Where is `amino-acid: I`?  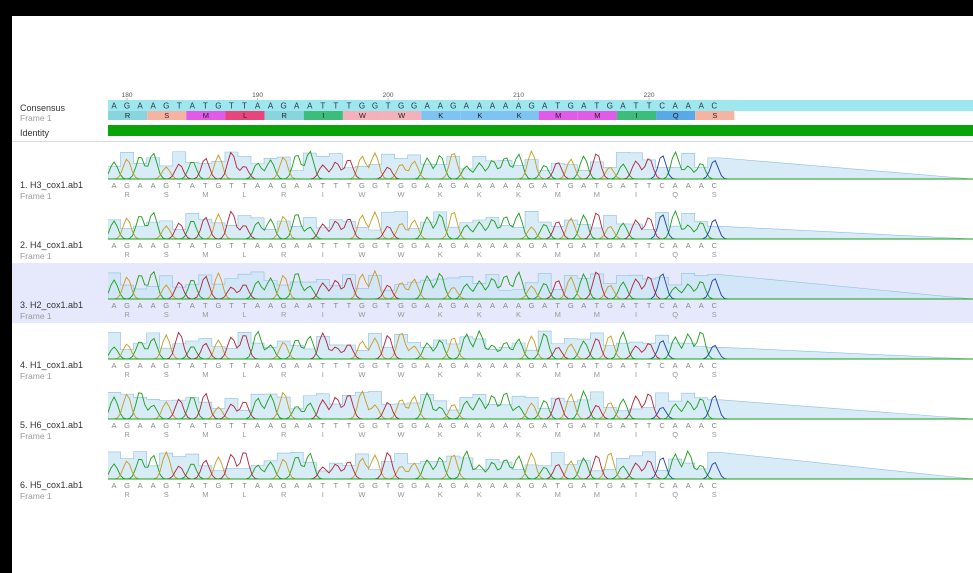 amino-acid: I is located at coordinates (636, 314).